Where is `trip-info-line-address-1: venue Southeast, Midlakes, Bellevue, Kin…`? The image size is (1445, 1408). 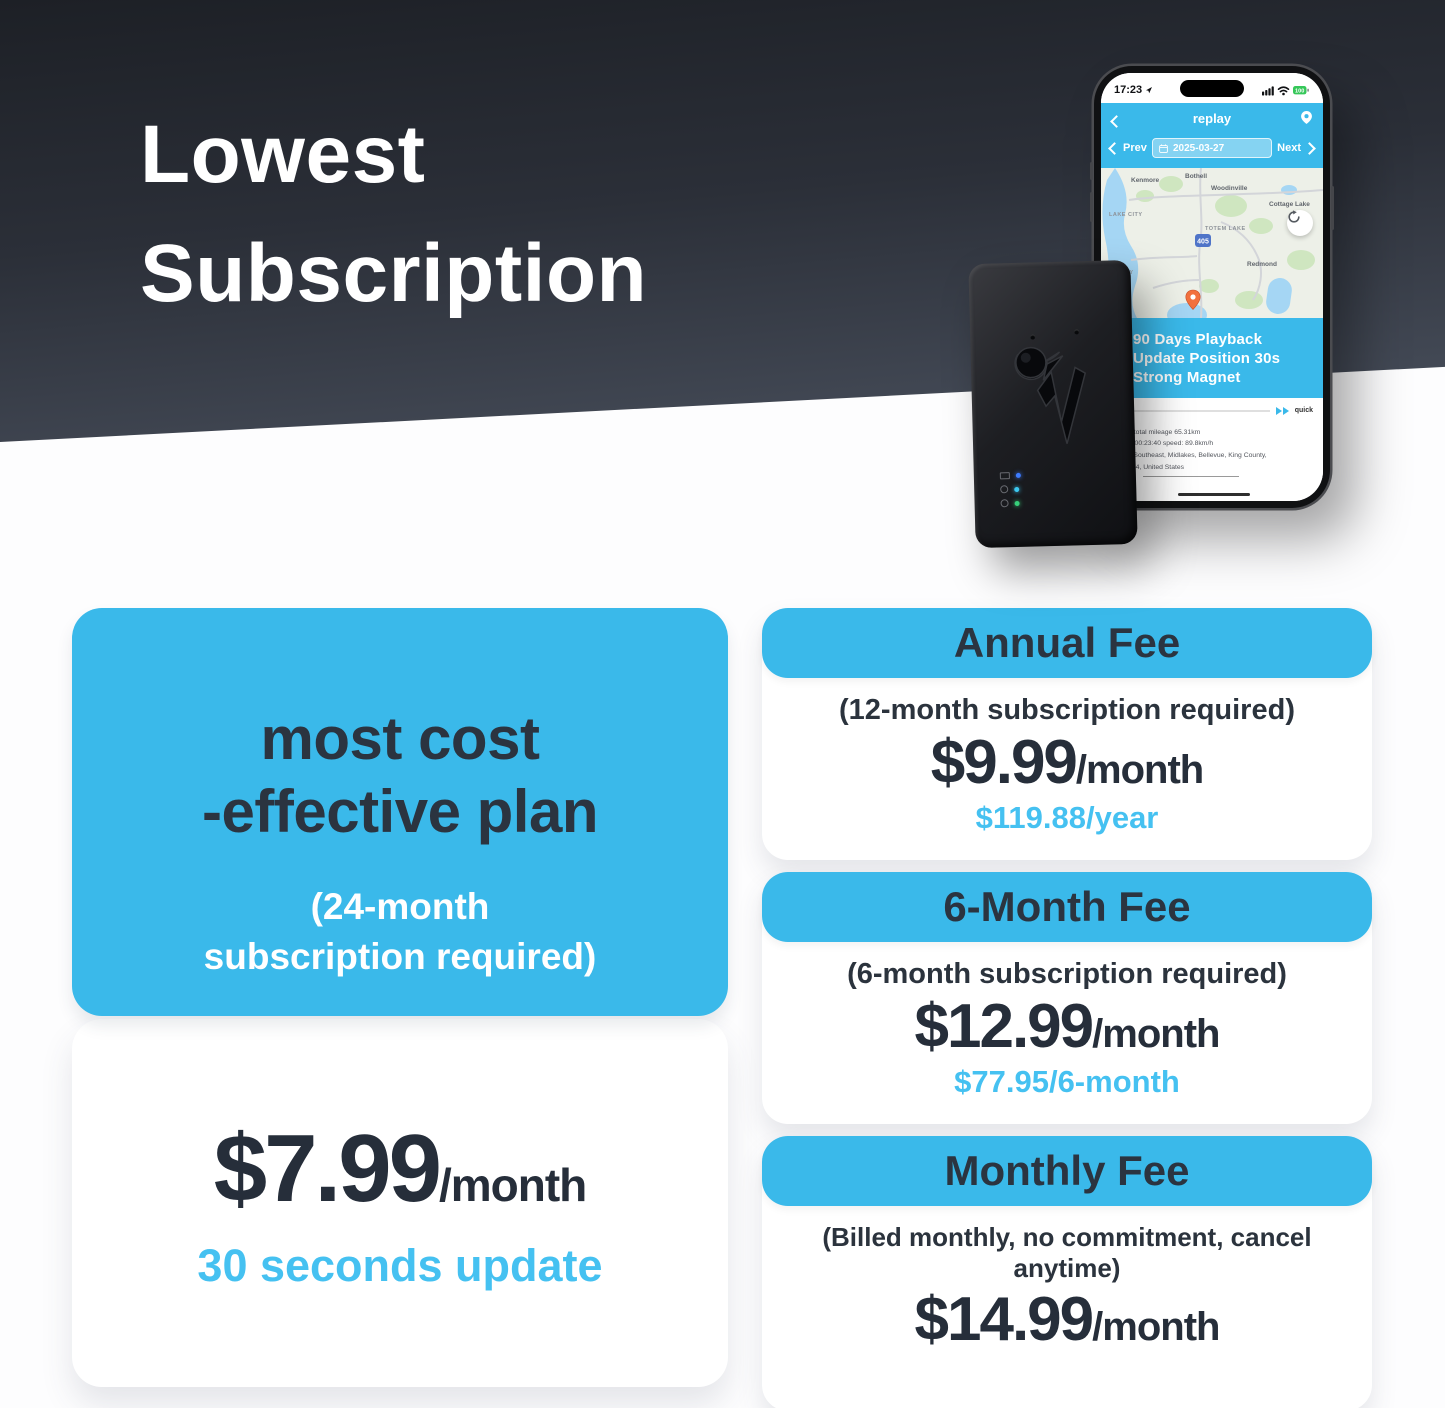 trip-info-line-address-1: venue Southeast, Midlakes, Bellevue, Kin… is located at coordinates (1190, 456).